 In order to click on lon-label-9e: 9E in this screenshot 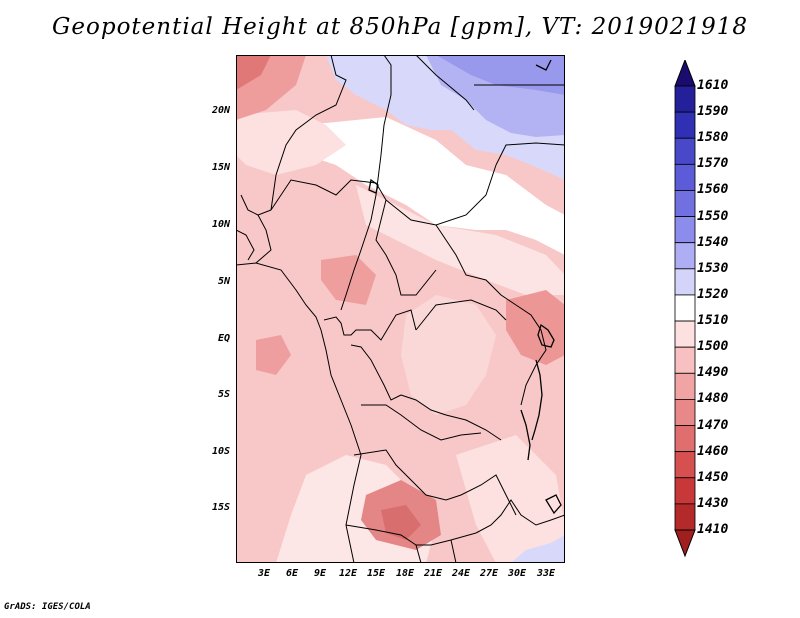, I will do `click(320, 573)`.